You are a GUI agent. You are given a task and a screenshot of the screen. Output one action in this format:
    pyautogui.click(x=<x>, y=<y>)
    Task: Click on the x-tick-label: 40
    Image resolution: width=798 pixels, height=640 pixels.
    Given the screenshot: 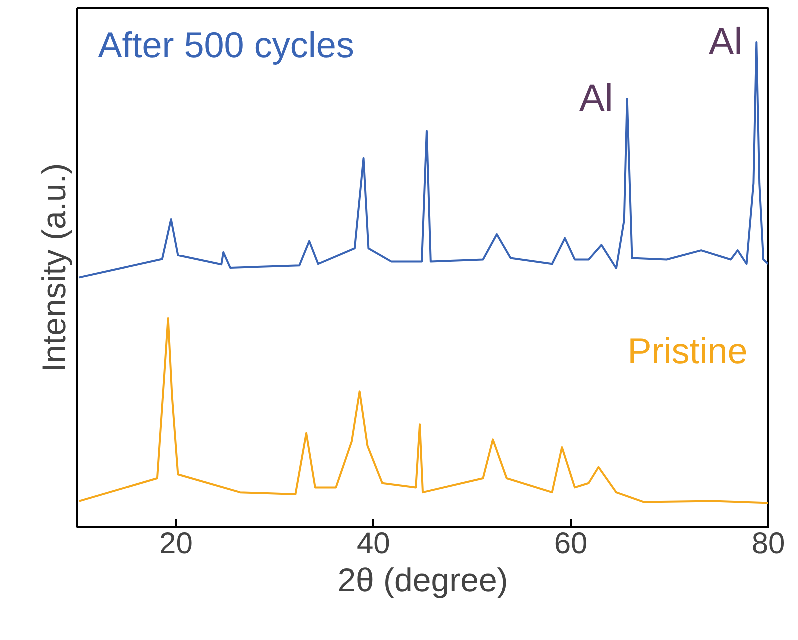 What is the action you would take?
    pyautogui.click(x=373, y=544)
    